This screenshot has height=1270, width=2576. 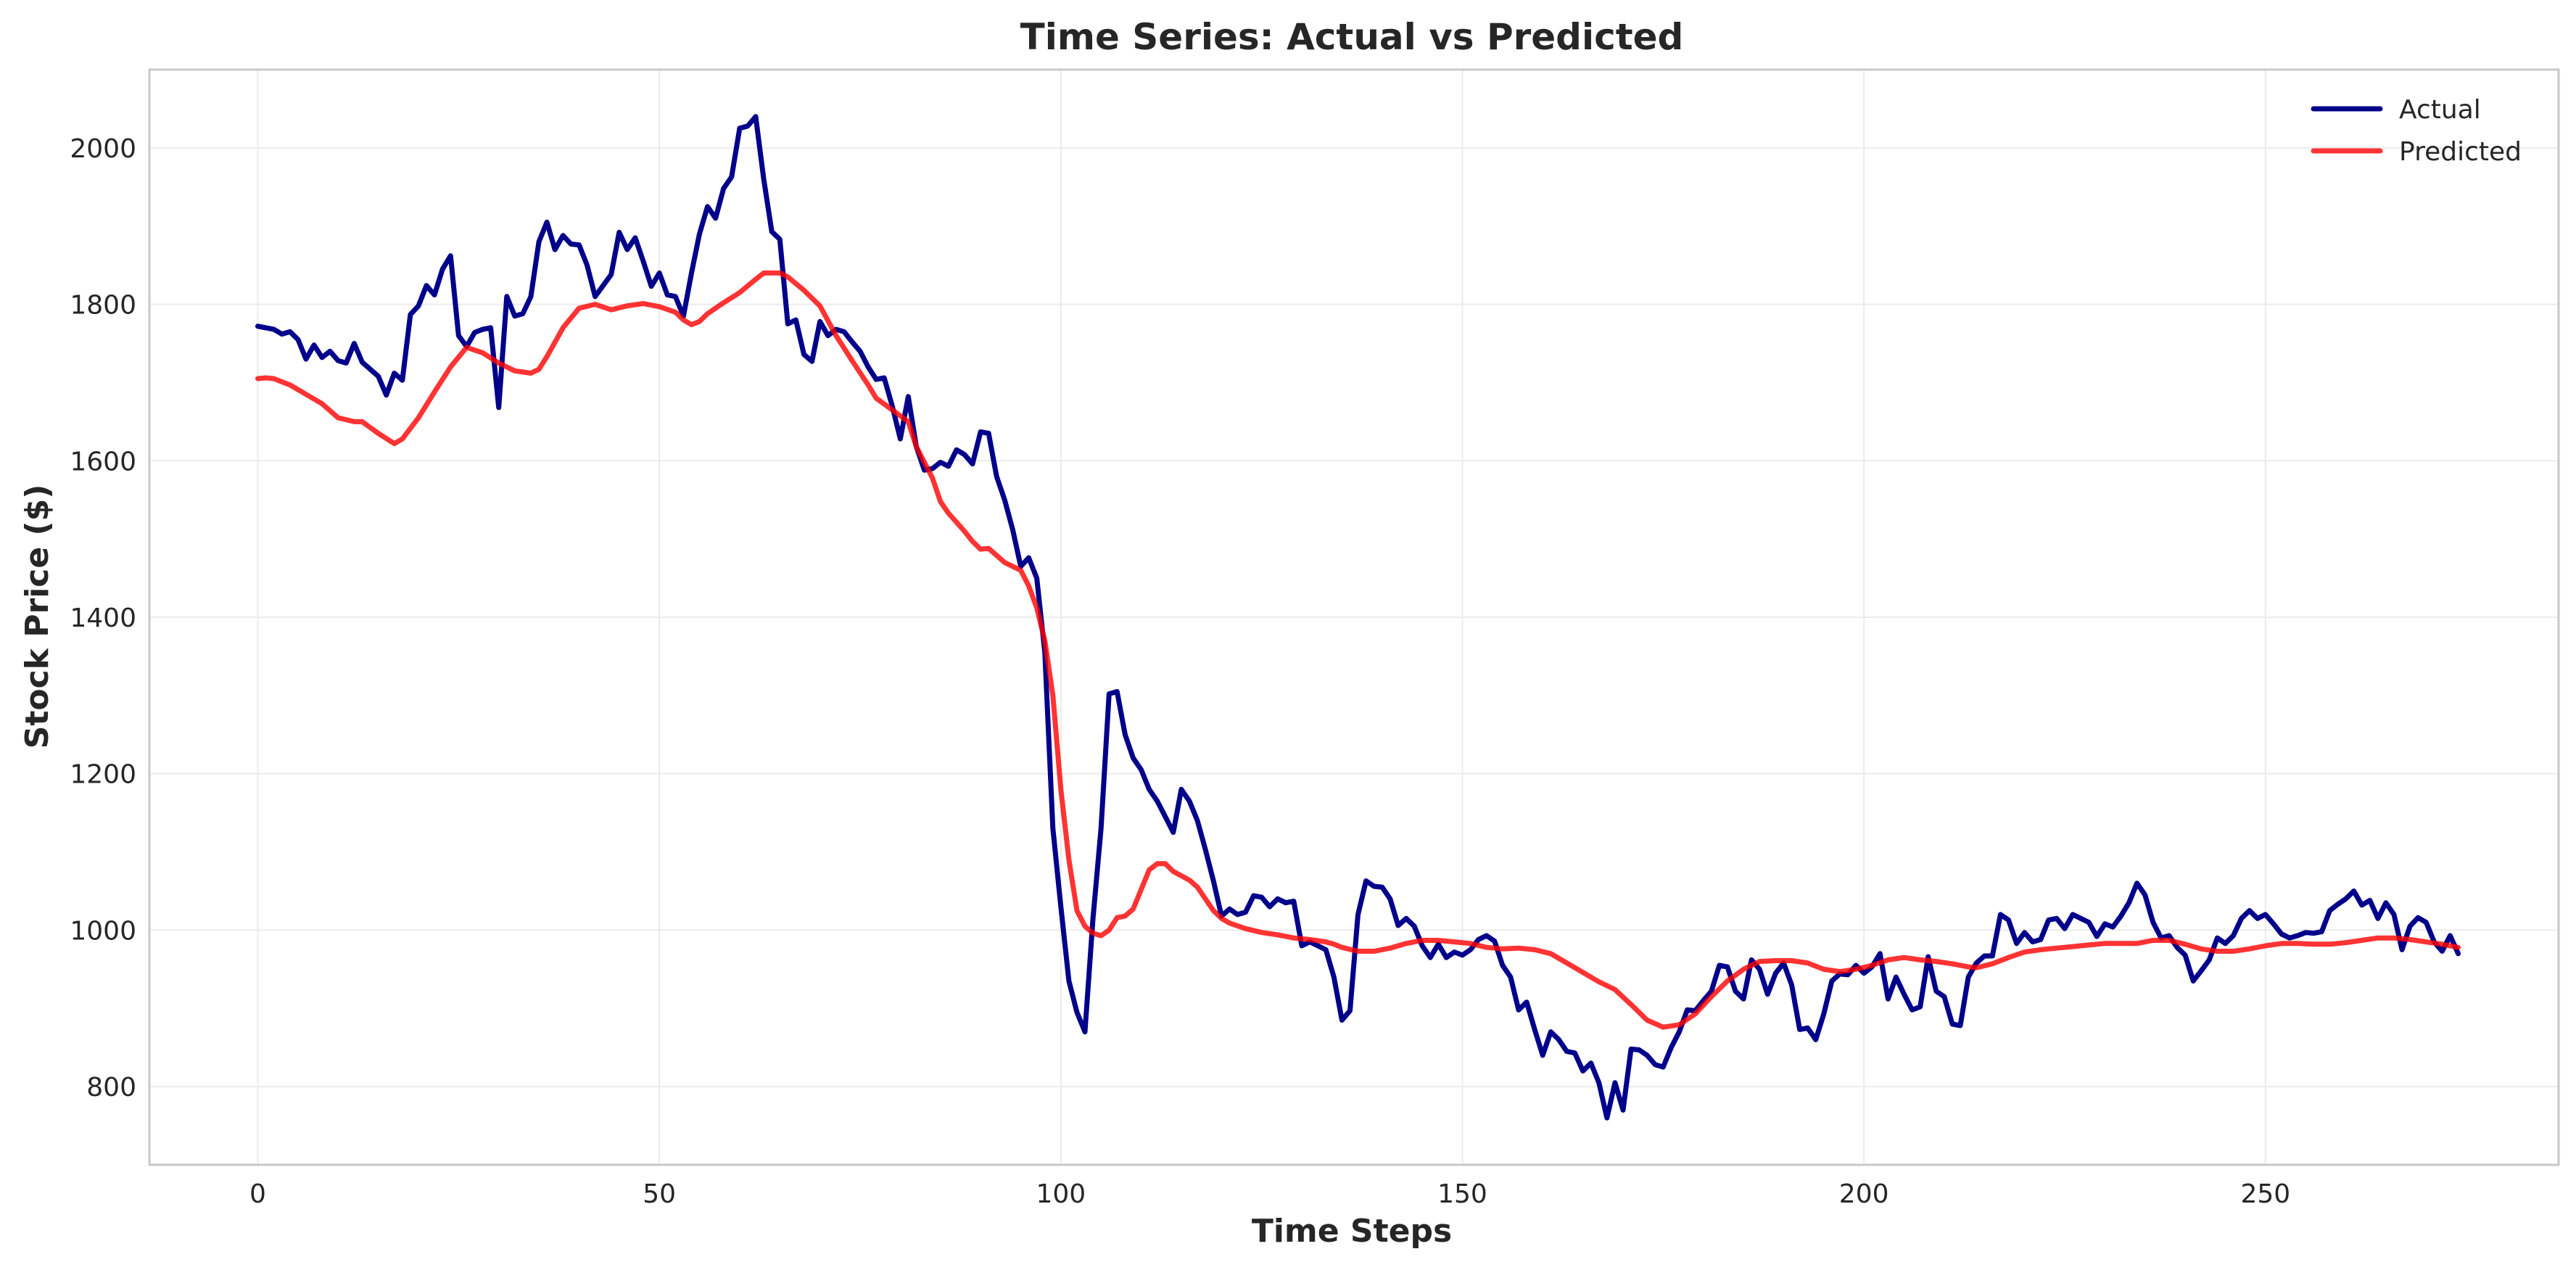 I want to click on y-tick-label: 1000, so click(x=103, y=931).